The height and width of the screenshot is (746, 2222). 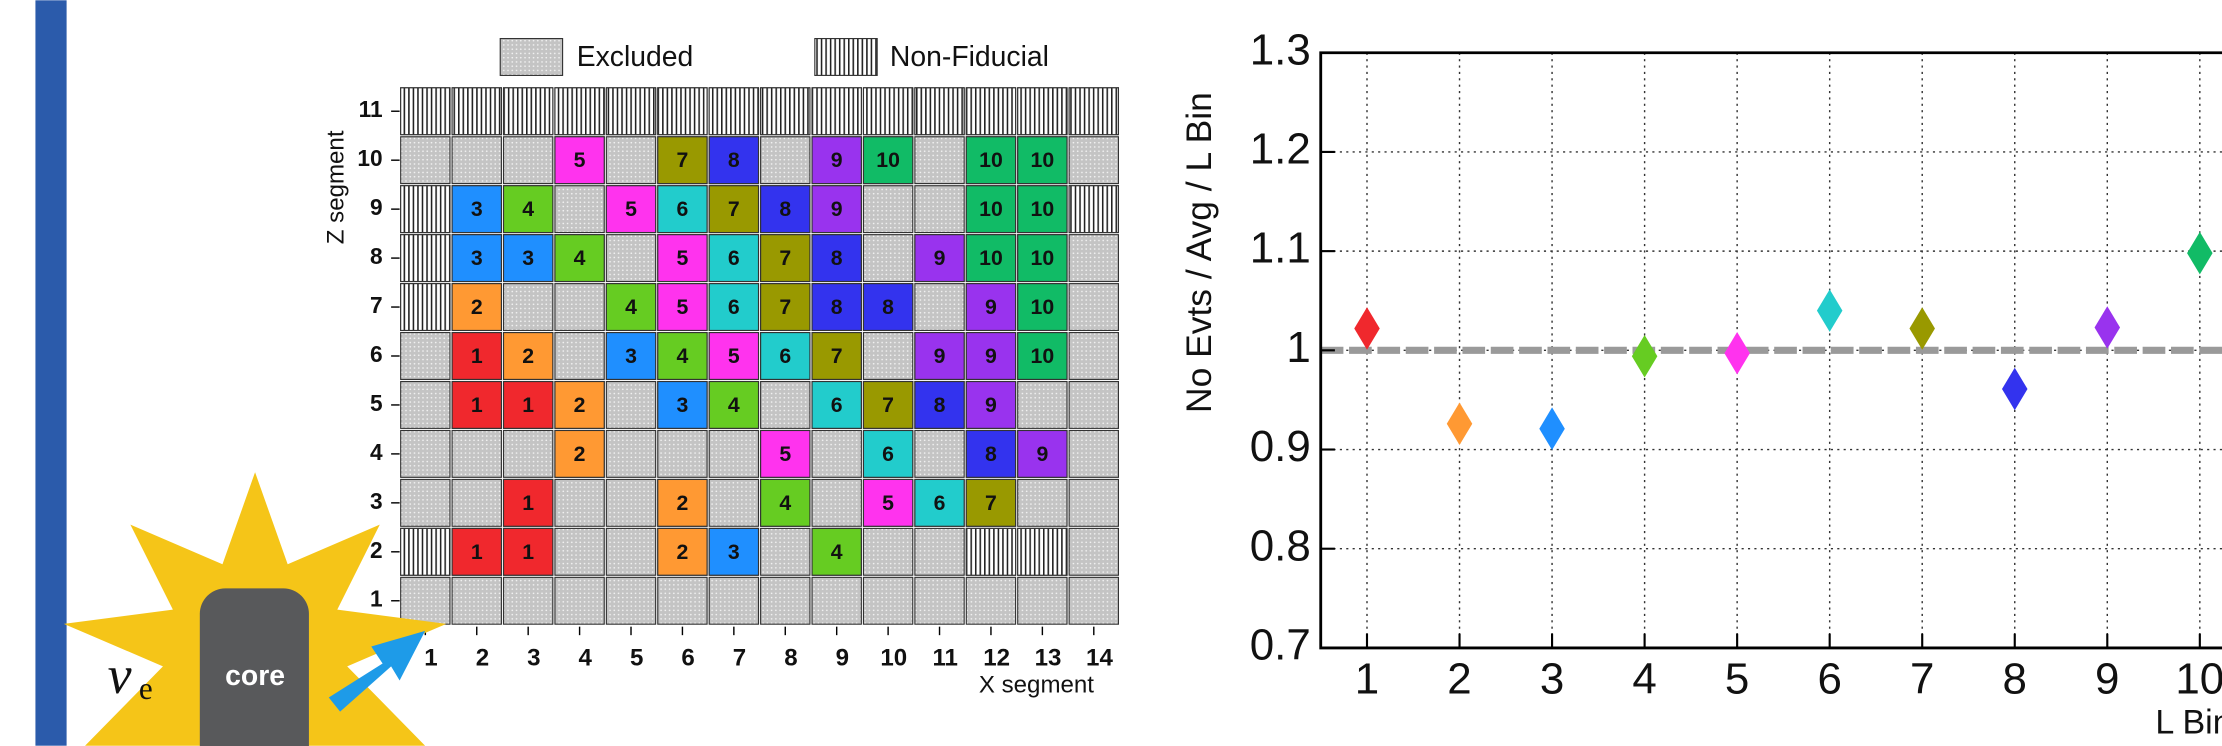 What do you see at coordinates (369, 158) in the screenshot?
I see `y-tick-label: 10` at bounding box center [369, 158].